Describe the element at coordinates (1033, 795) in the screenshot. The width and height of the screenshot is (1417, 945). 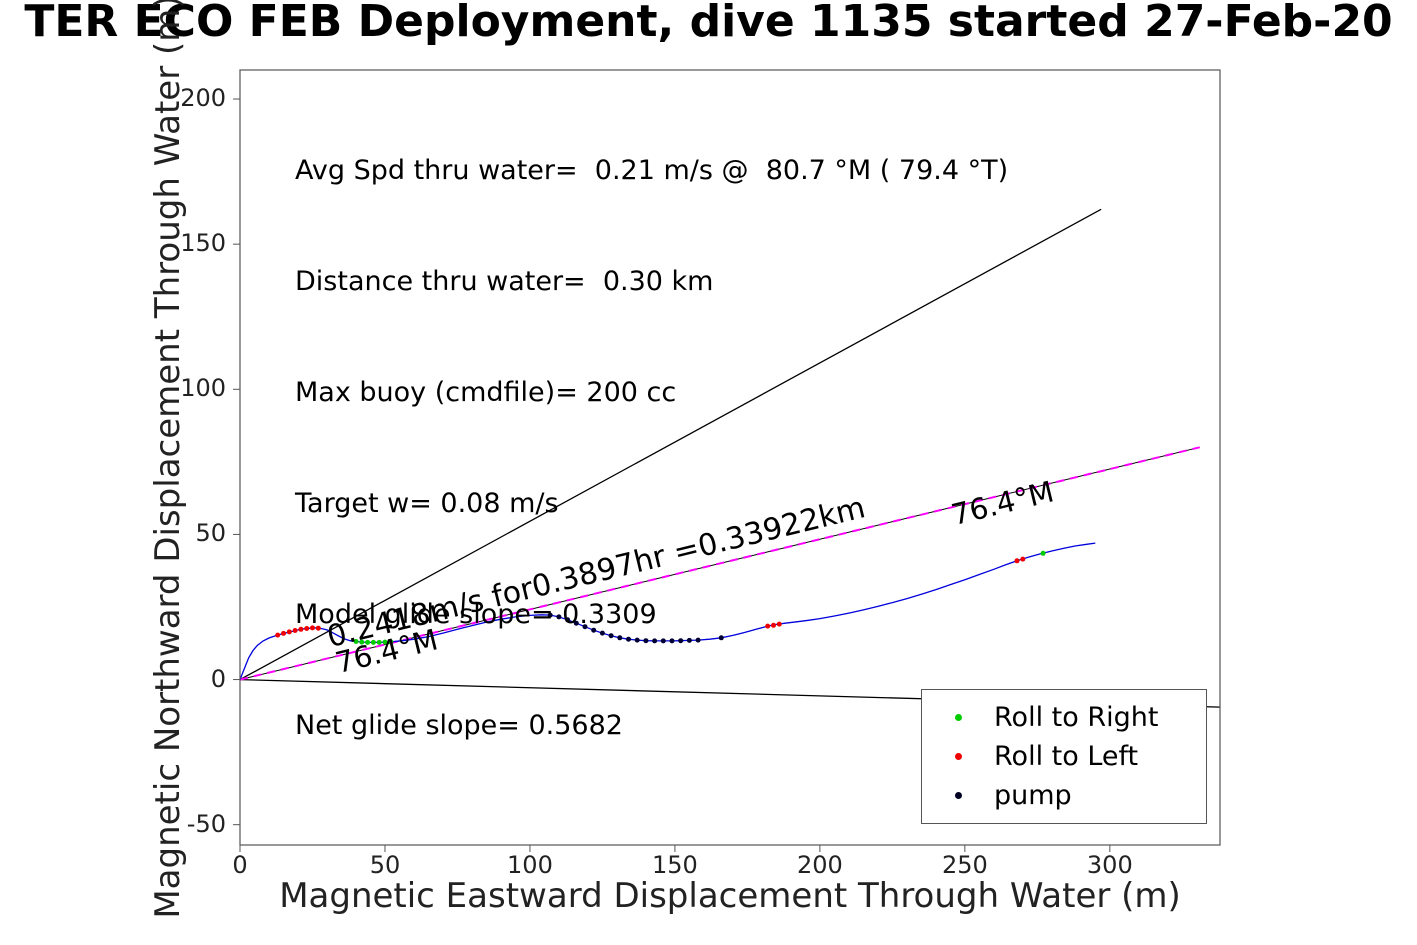
I see `legend-label: pump` at that location.